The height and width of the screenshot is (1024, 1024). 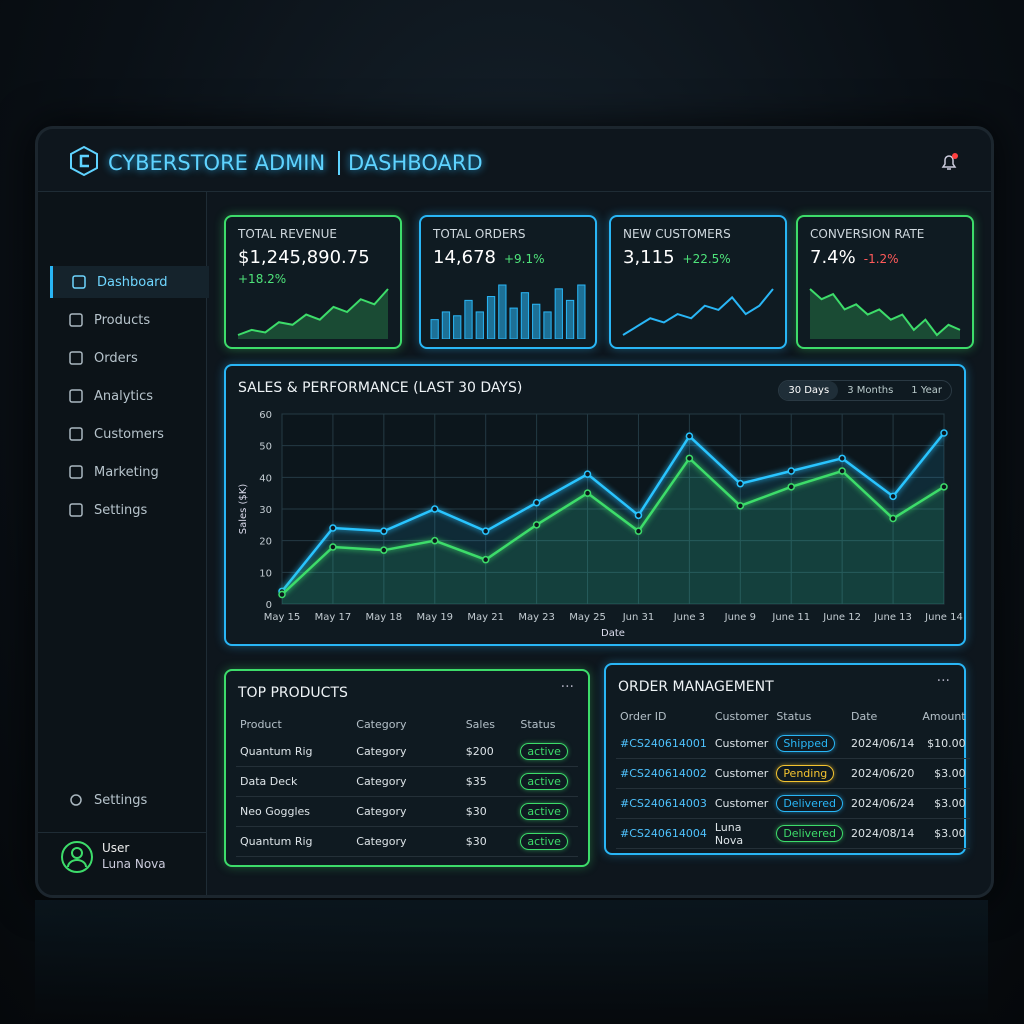 I want to click on kpi-card: TOTAL REVENUE $1,245,890.75 +18.2%, so click(x=313, y=282).